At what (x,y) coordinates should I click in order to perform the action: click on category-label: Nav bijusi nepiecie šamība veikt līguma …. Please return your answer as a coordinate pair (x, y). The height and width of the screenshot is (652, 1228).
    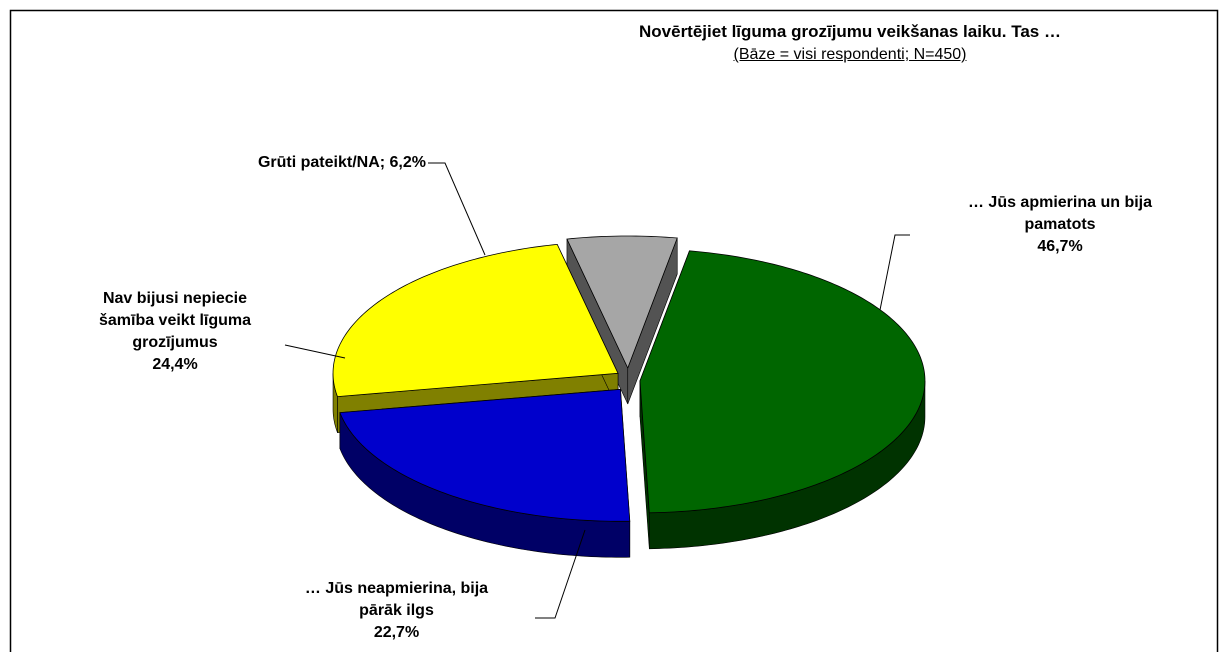
    Looking at the image, I should click on (175, 320).